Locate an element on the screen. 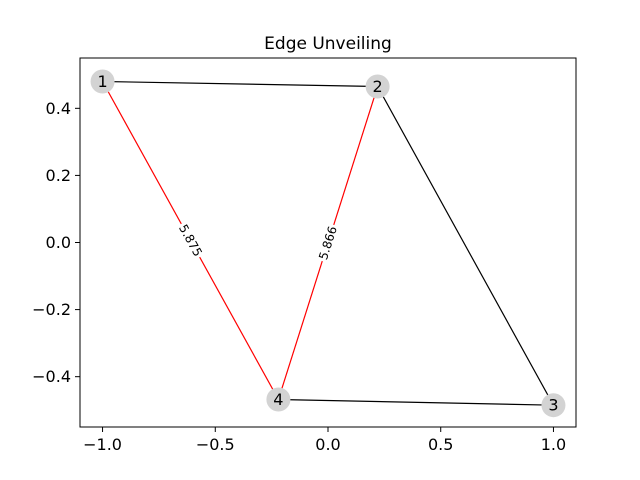  chart-title: Edge Unveiling is located at coordinates (328, 44).